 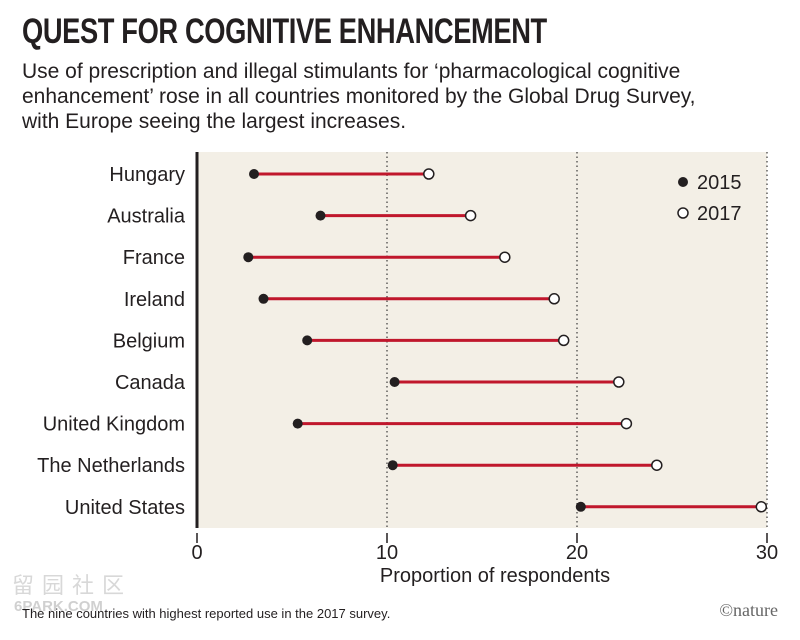 What do you see at coordinates (748, 610) in the screenshot?
I see `nature-credit: ©nature` at bounding box center [748, 610].